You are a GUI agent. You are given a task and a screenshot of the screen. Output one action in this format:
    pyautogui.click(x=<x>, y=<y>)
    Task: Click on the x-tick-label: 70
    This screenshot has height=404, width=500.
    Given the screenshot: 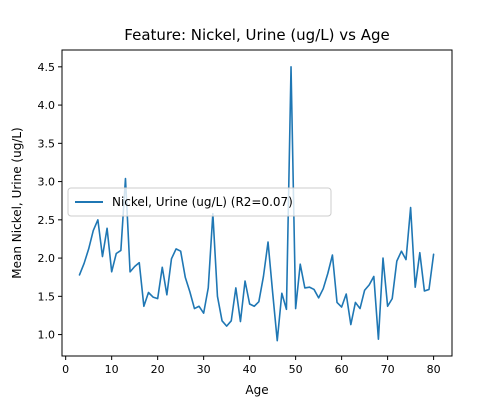 What is the action you would take?
    pyautogui.click(x=388, y=369)
    